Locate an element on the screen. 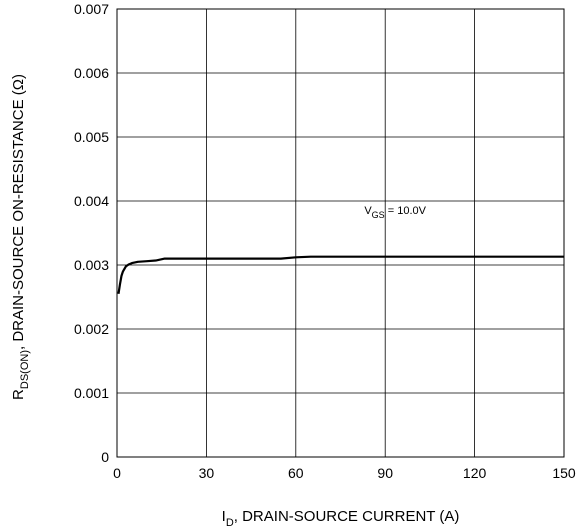 The height and width of the screenshot is (529, 579). y-tick-label: 0.007 is located at coordinates (91, 9).